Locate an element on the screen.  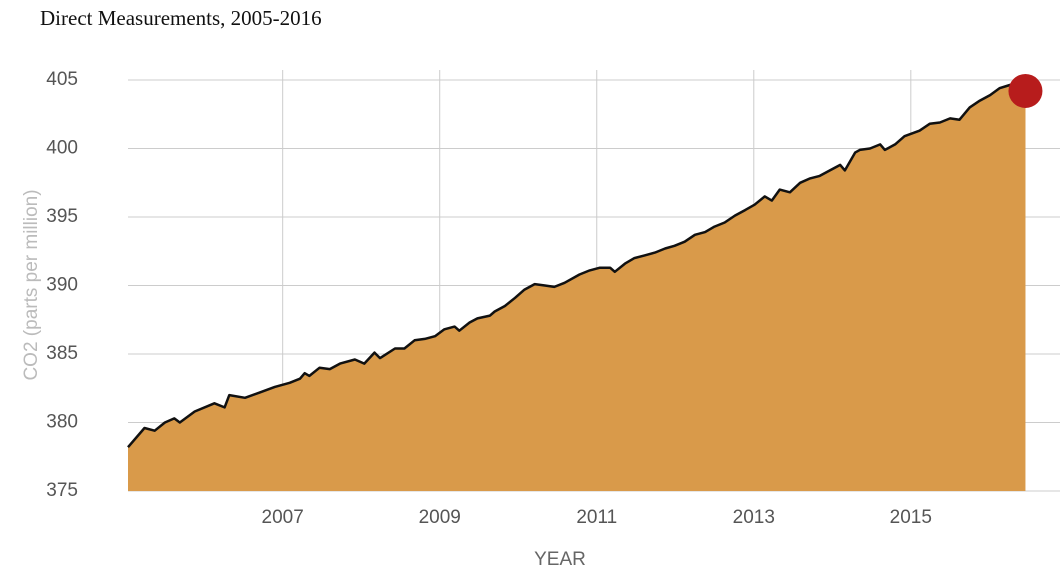
x-tick-label: 2015 is located at coordinates (911, 517).